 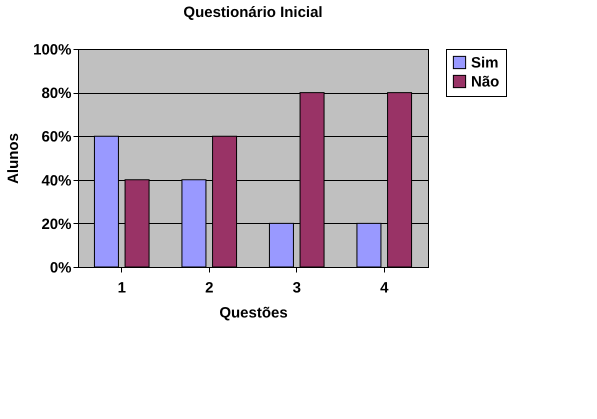 What do you see at coordinates (61, 268) in the screenshot?
I see `y-tick-label: 0%` at bounding box center [61, 268].